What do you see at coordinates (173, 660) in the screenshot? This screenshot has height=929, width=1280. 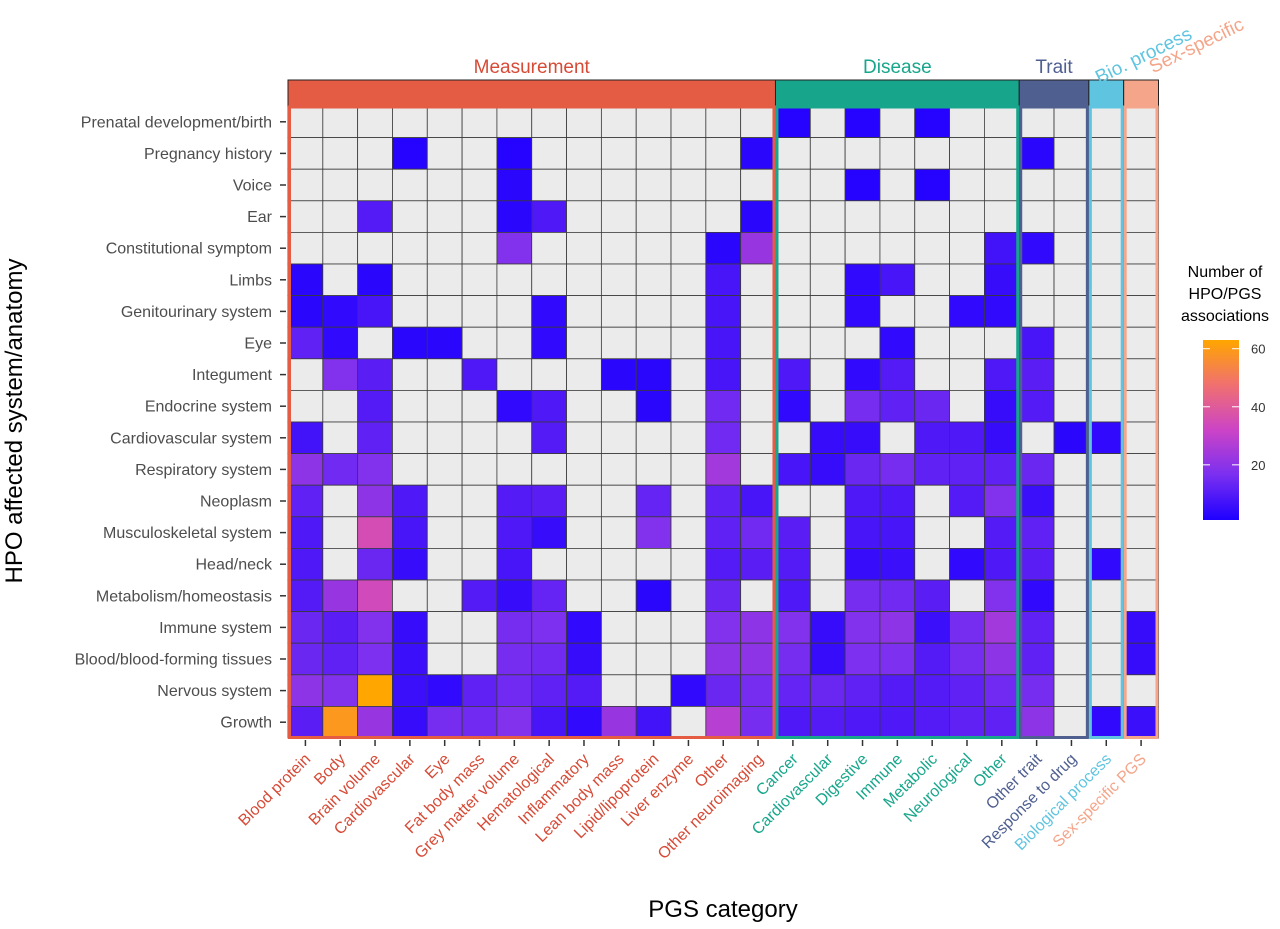 I see `row-label: Blood/blood-forming tissues` at bounding box center [173, 660].